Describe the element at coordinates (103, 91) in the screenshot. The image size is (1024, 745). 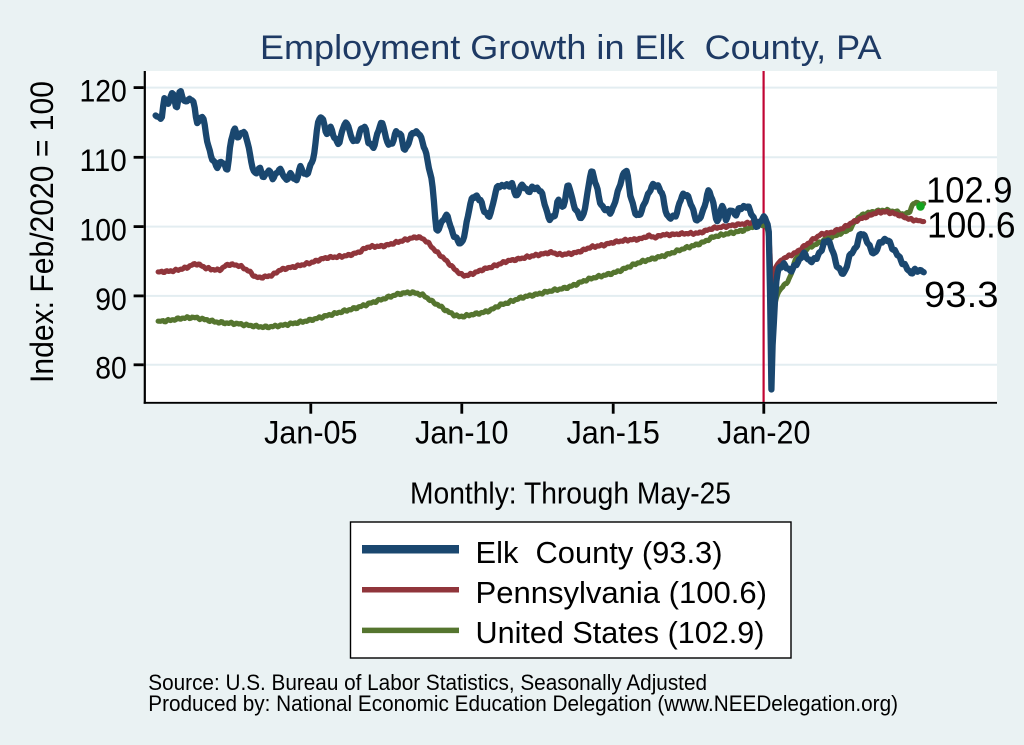
I see `svg-text: 120` at that location.